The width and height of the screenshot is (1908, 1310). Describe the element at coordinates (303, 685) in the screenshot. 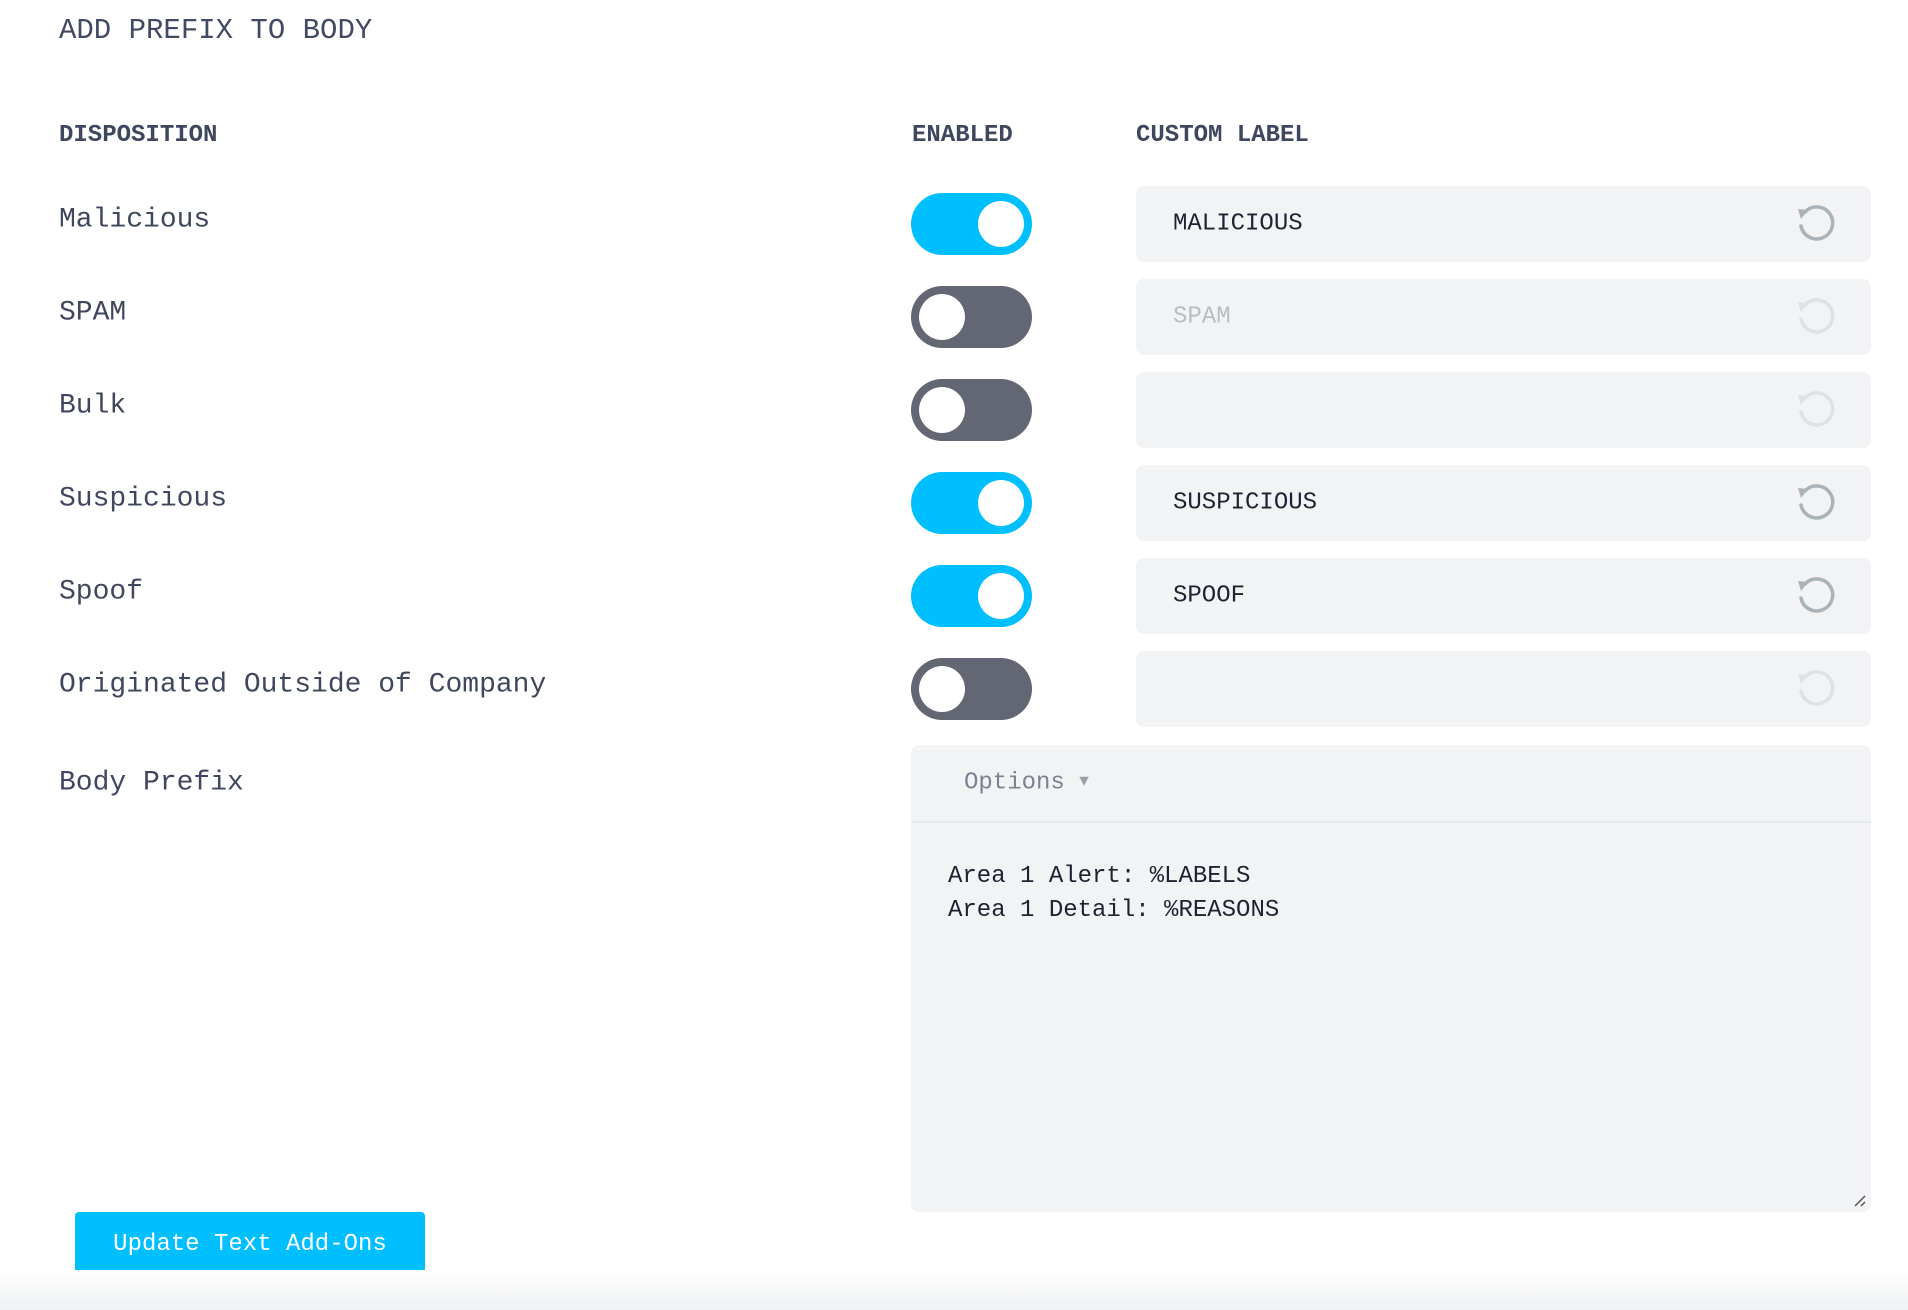

I see `disposition-label-originated-outside-of-company: Originated Outside of Company` at that location.